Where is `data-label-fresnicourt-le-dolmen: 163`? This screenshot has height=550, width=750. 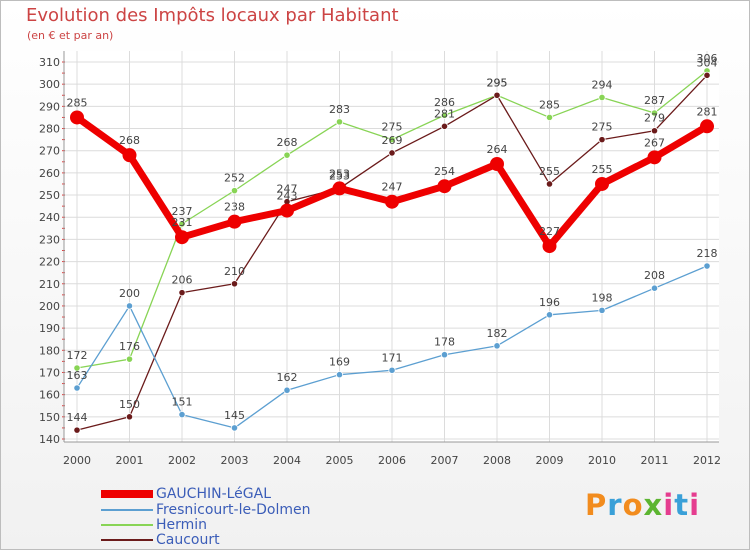
data-label-fresnicourt-le-dolmen: 163 is located at coordinates (77, 375).